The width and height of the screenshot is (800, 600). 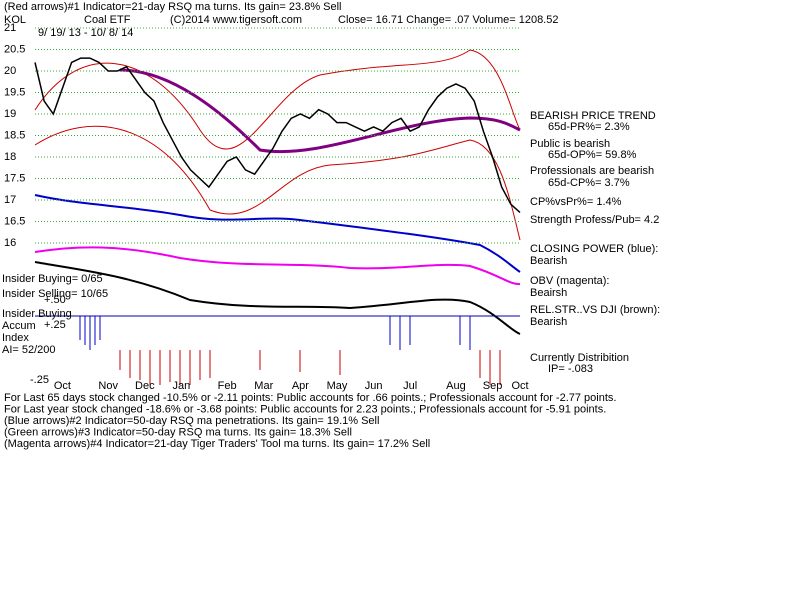 I want to click on y-tick-label: 18, so click(x=10, y=157).